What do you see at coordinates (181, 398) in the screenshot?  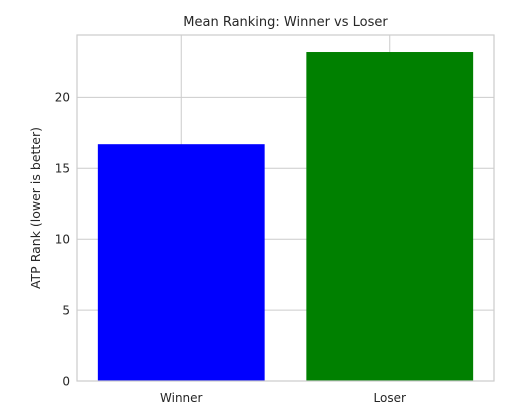 I see `x-tick-label-winner: Winner` at bounding box center [181, 398].